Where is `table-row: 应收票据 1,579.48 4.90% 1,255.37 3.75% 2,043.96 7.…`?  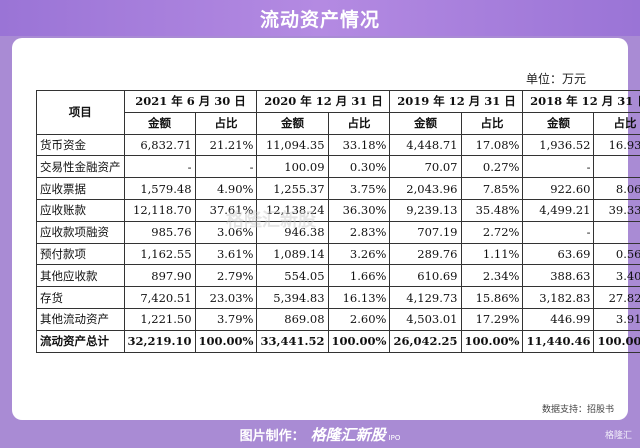
table-row: 应收票据 1,579.48 4.90% 1,255.37 3.75% 2,043.96 7.… is located at coordinates (338, 188).